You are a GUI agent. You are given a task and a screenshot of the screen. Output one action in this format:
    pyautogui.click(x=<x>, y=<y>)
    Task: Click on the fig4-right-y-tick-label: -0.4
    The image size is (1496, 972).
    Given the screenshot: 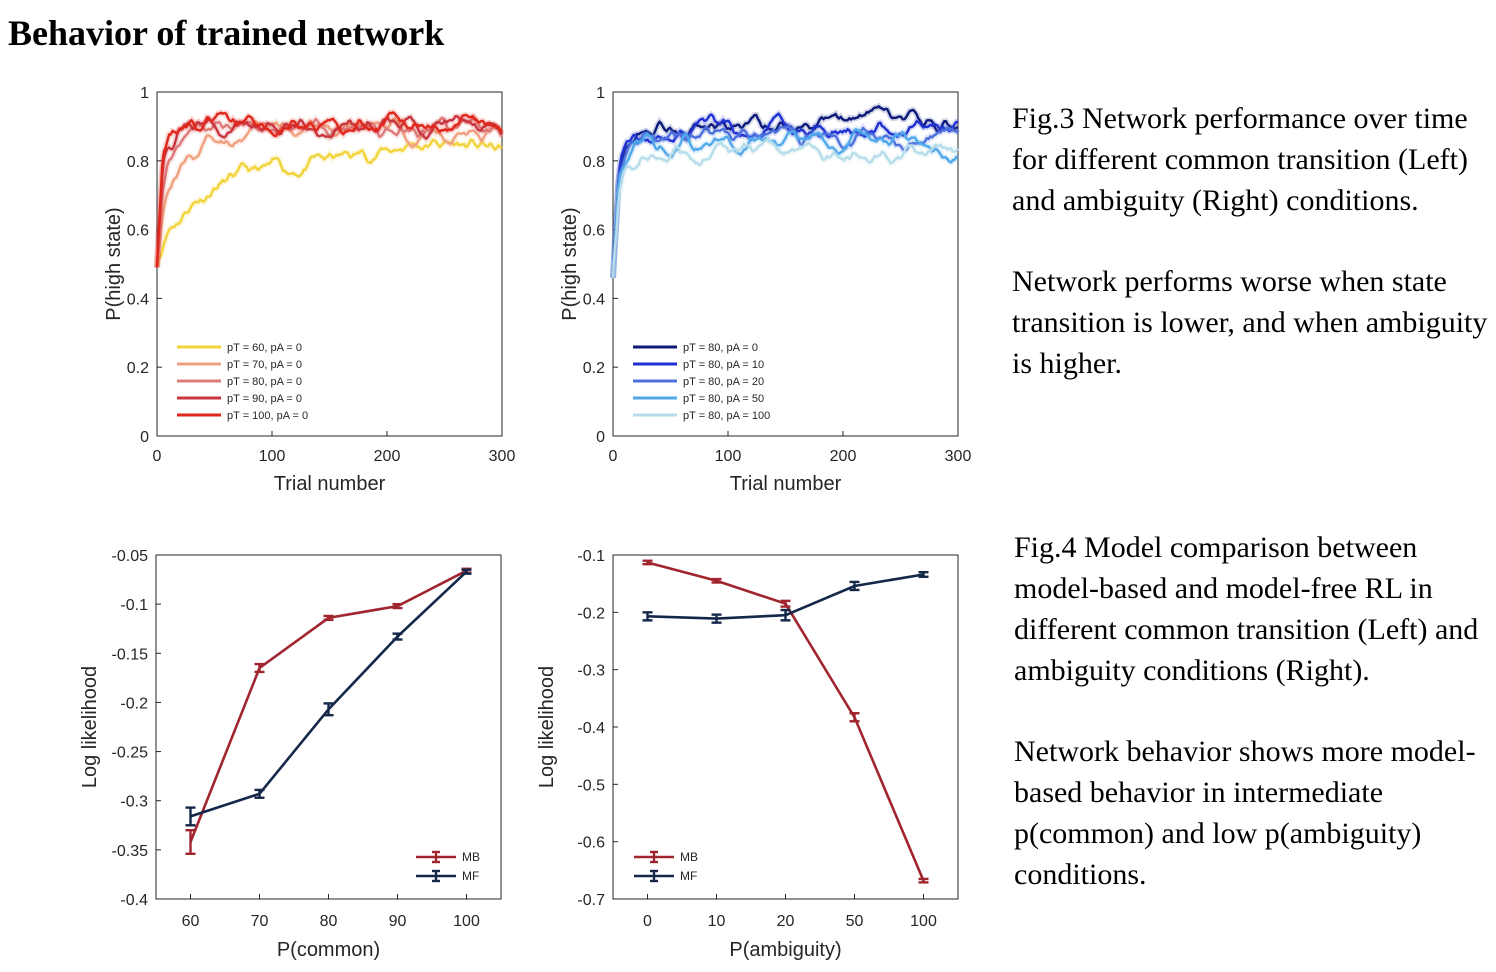 What is the action you would take?
    pyautogui.click(x=591, y=728)
    